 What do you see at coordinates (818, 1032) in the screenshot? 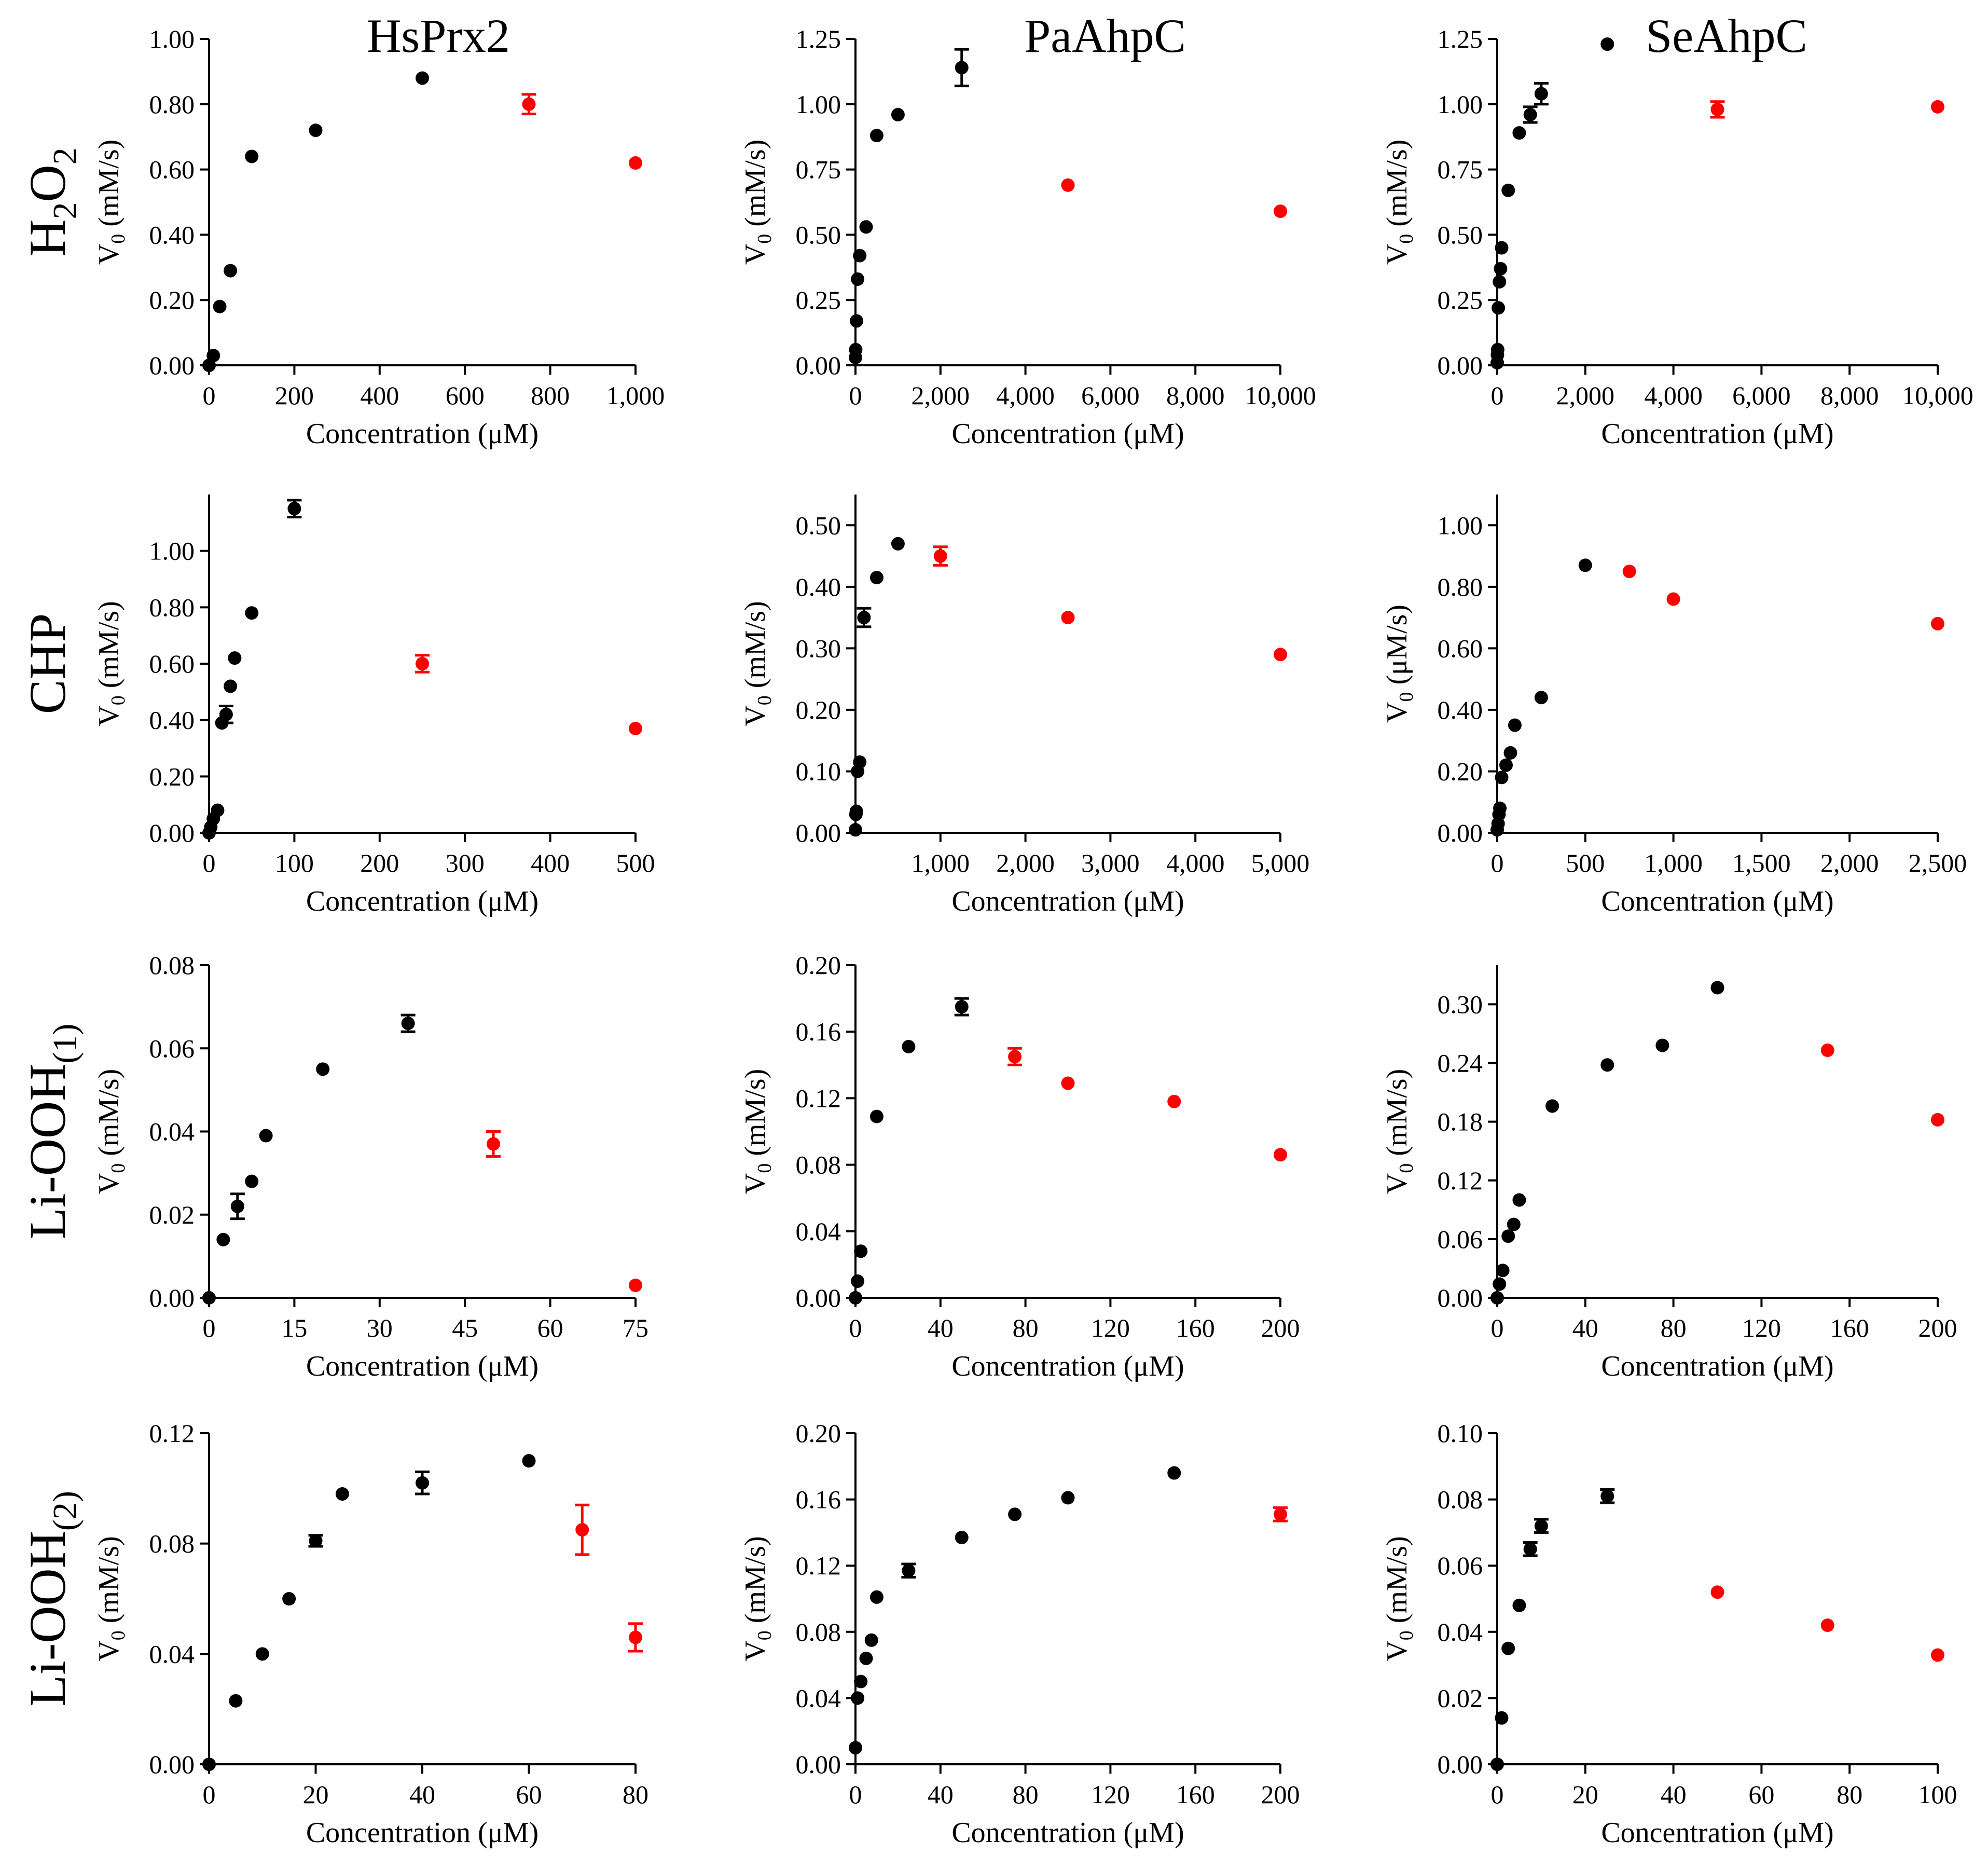
I see `y-tick-label: 0.16` at bounding box center [818, 1032].